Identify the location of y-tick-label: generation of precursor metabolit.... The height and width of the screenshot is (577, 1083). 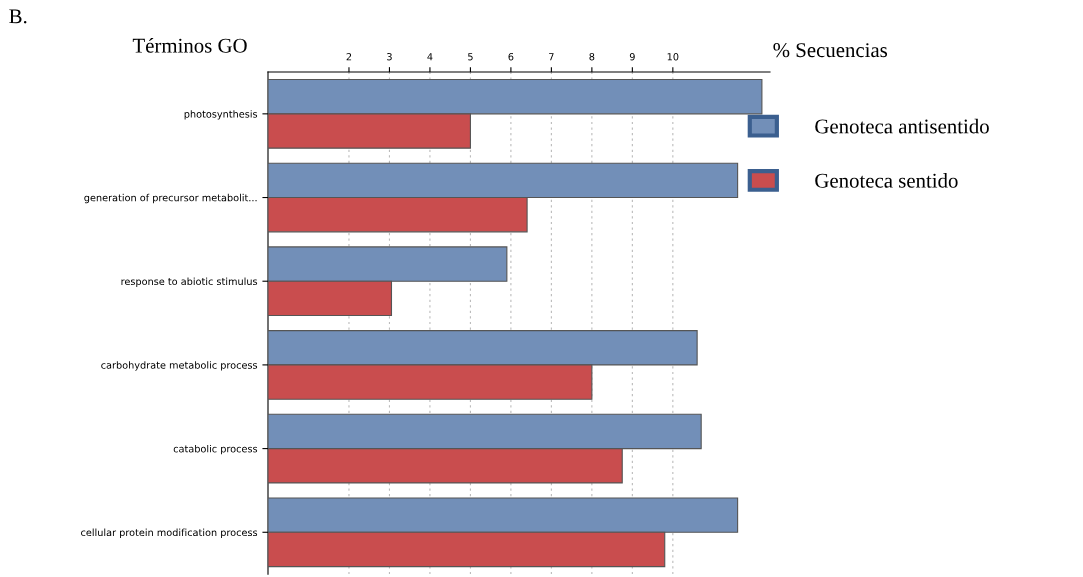
(170, 198).